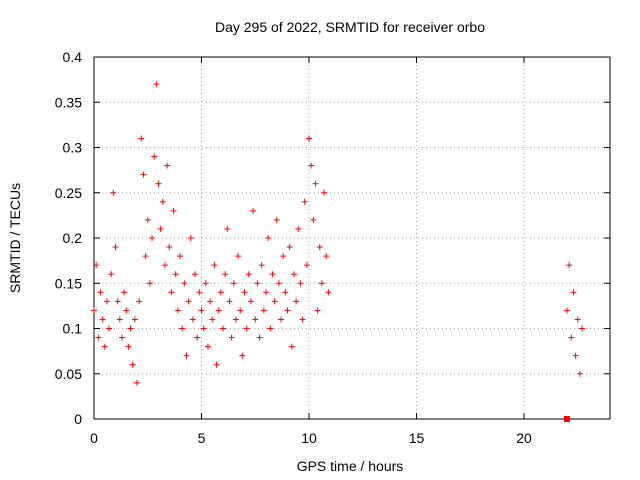  Describe the element at coordinates (567, 419) in the screenshot. I see `zero-marker` at that location.